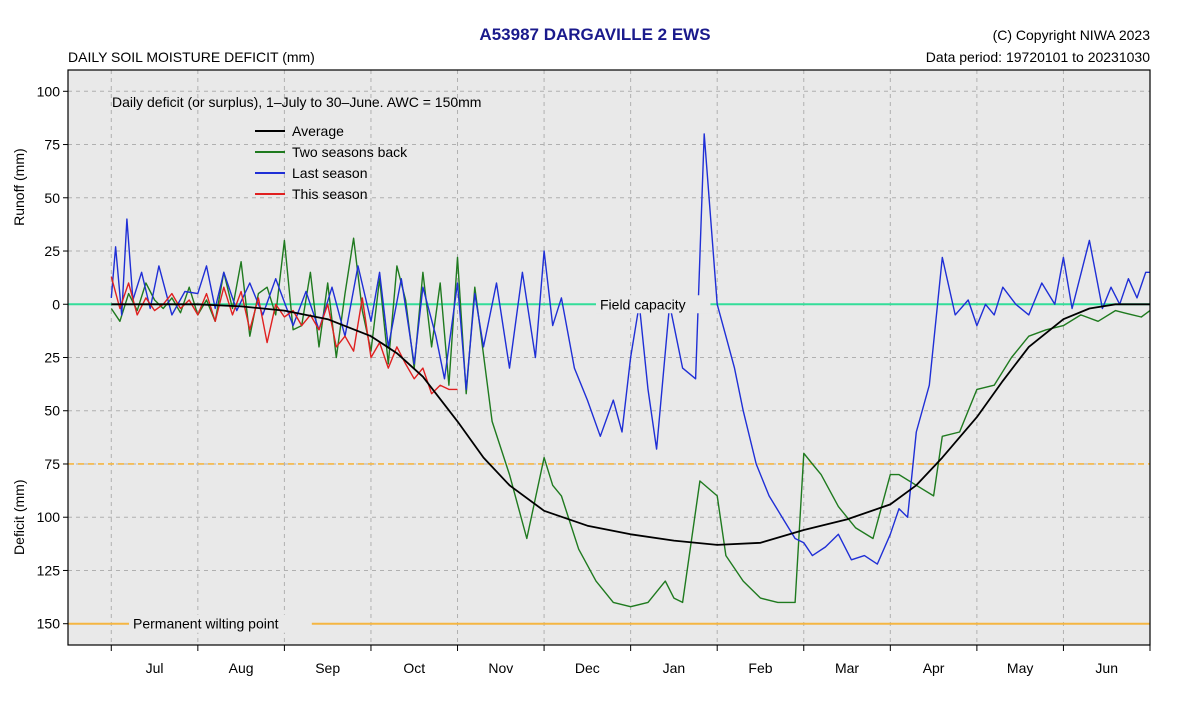 The image size is (1200, 715). What do you see at coordinates (643, 304) in the screenshot?
I see `reference-label: Field capacity` at bounding box center [643, 304].